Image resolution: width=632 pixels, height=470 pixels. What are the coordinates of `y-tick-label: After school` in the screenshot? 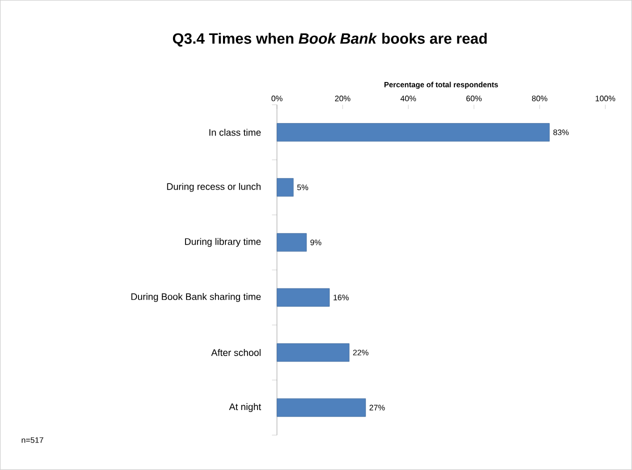 It's located at (236, 352).